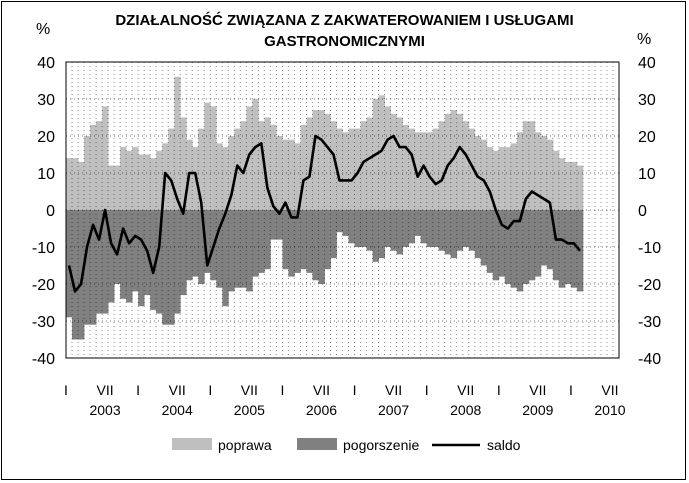  Describe the element at coordinates (355, 390) in the screenshot. I see `x-tick-8: I` at that location.